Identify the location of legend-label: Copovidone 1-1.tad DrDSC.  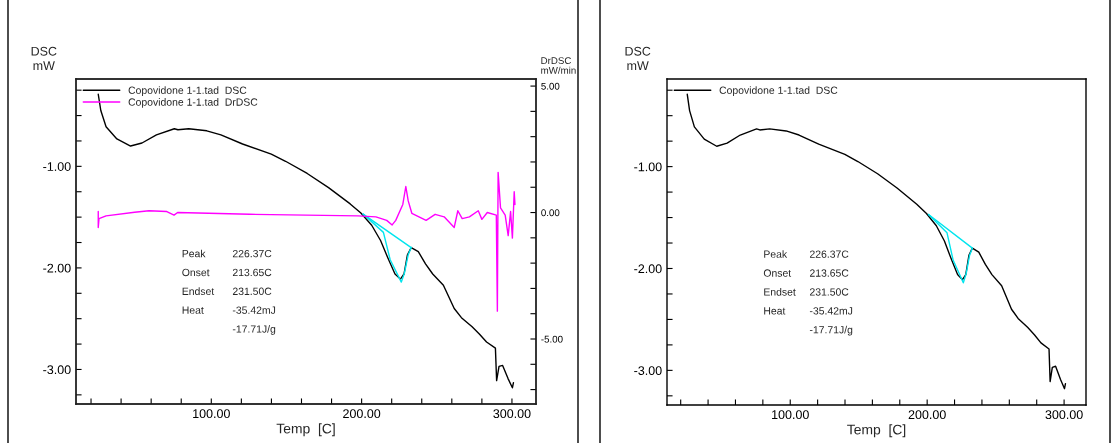
(193, 103).